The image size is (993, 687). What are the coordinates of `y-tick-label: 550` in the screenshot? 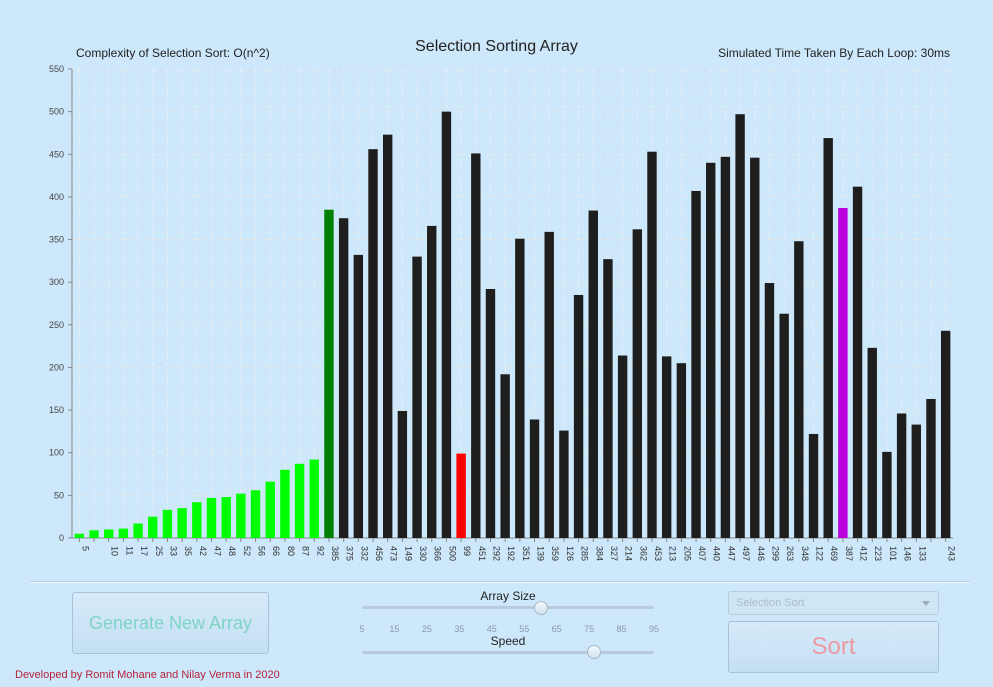 It's located at (56, 69).